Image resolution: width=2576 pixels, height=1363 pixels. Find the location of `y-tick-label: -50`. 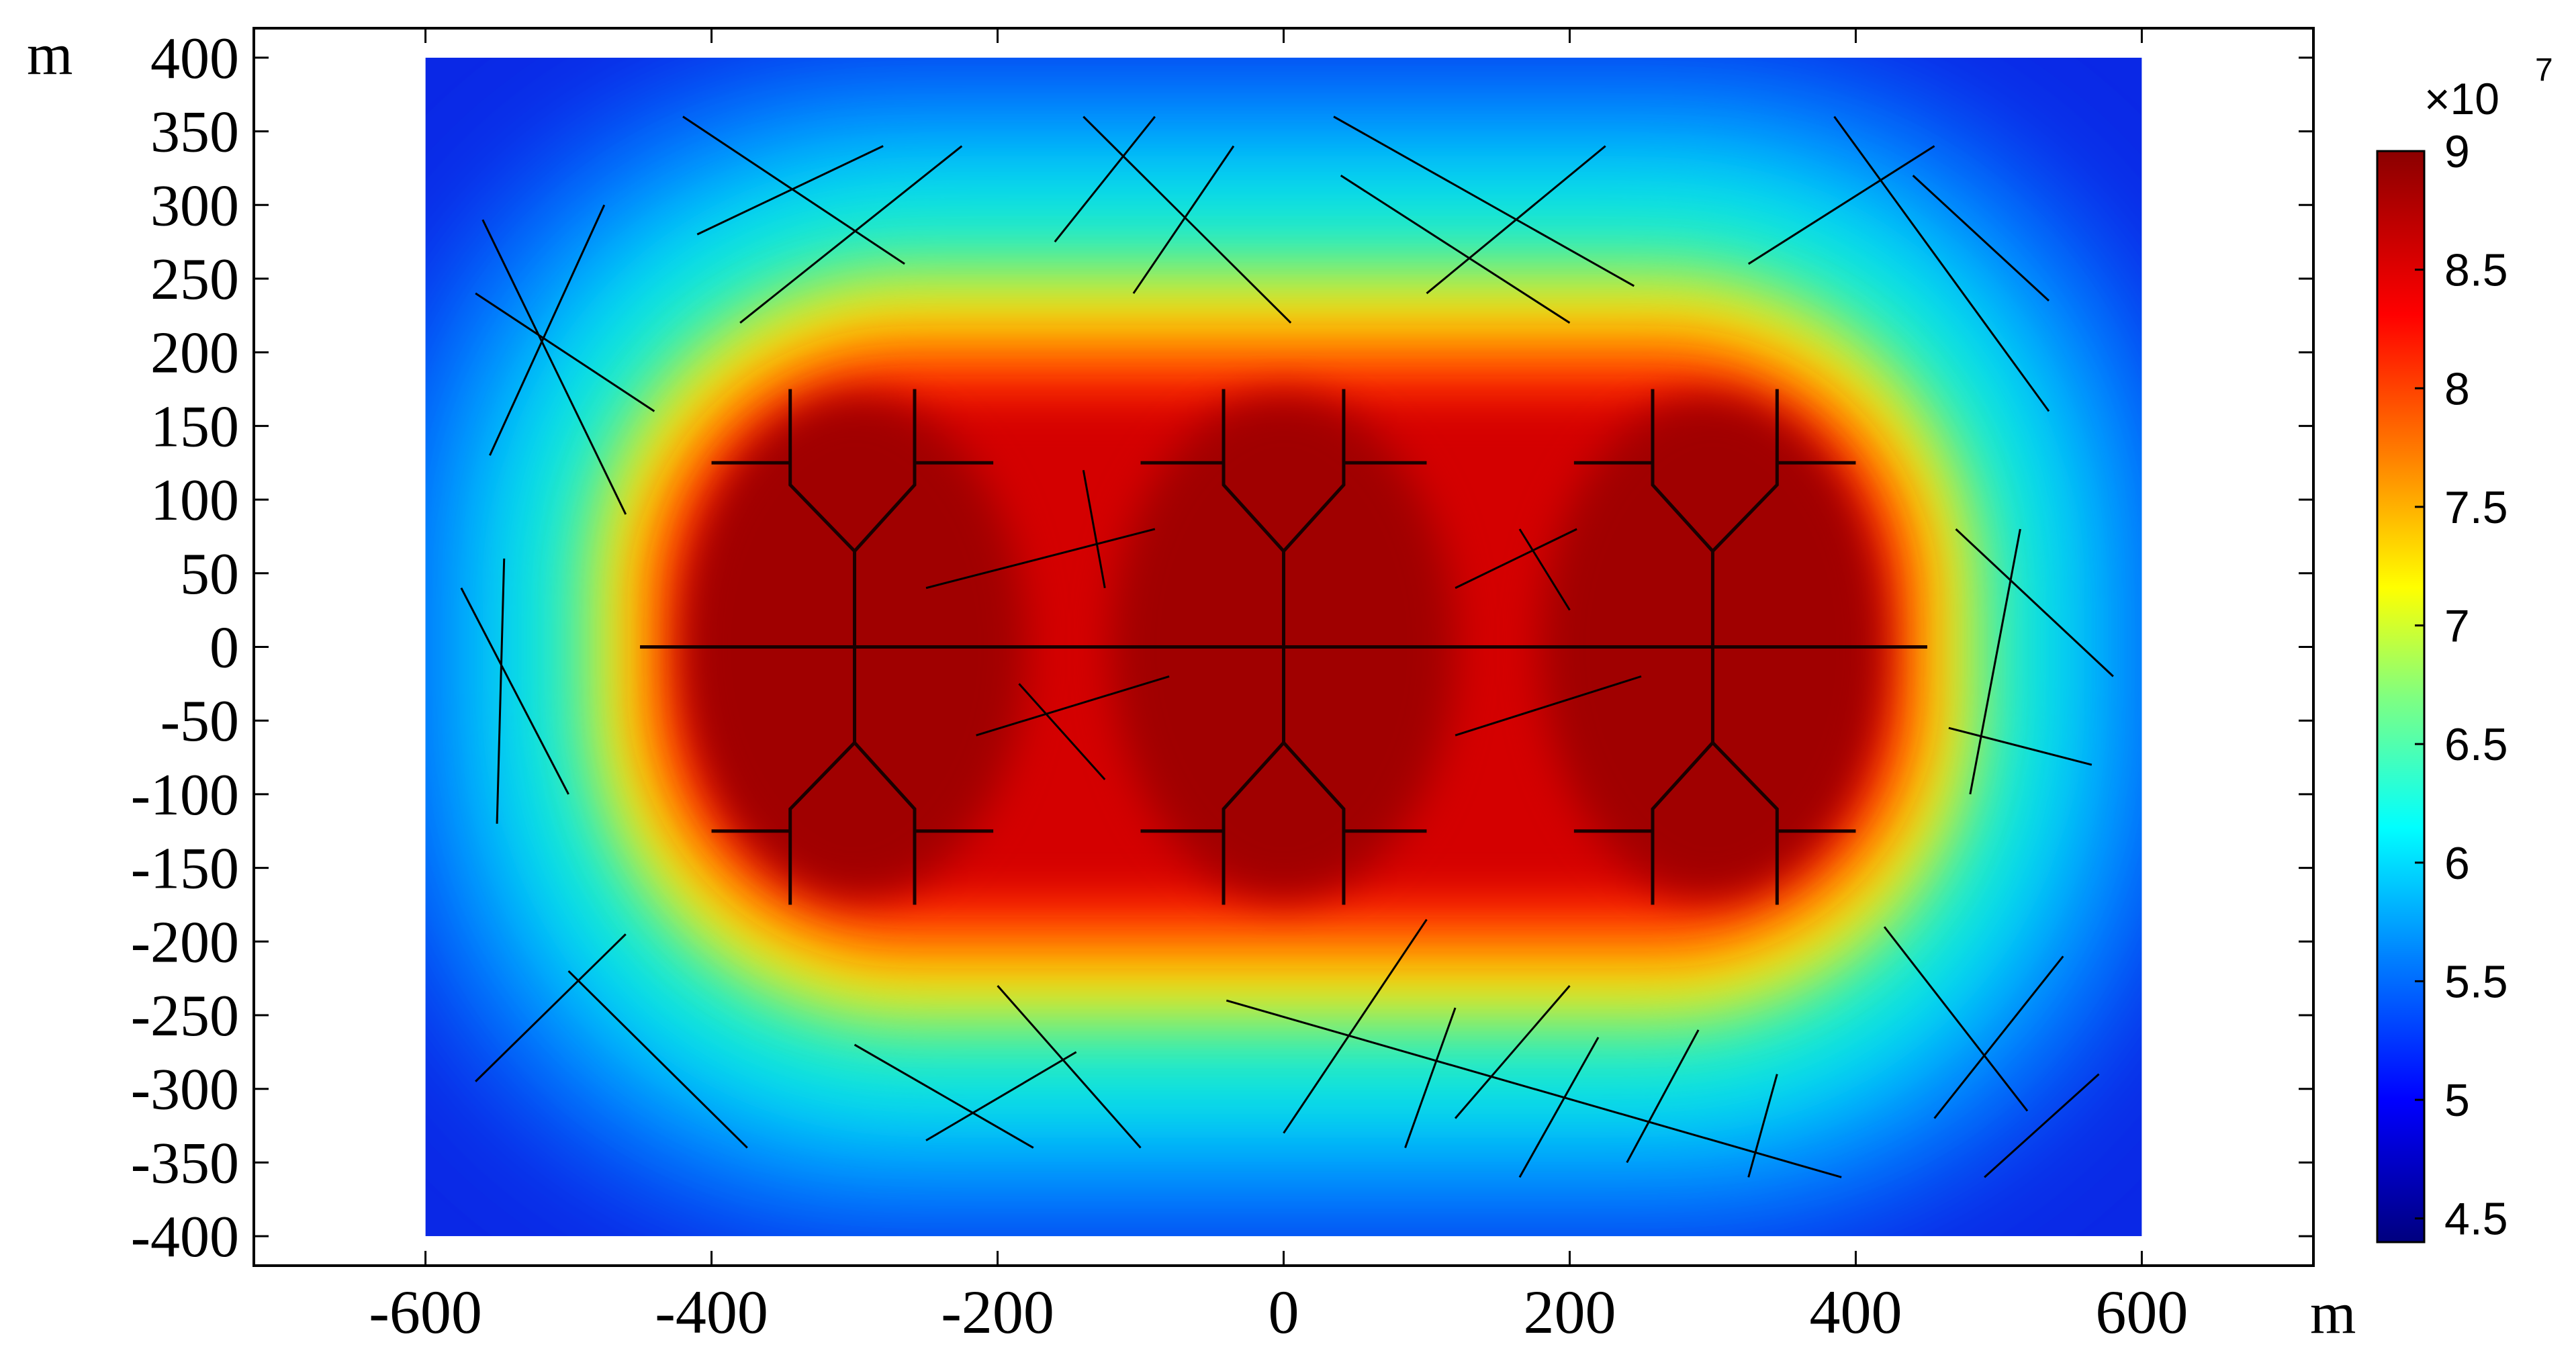

y-tick-label: -50 is located at coordinates (199, 721).